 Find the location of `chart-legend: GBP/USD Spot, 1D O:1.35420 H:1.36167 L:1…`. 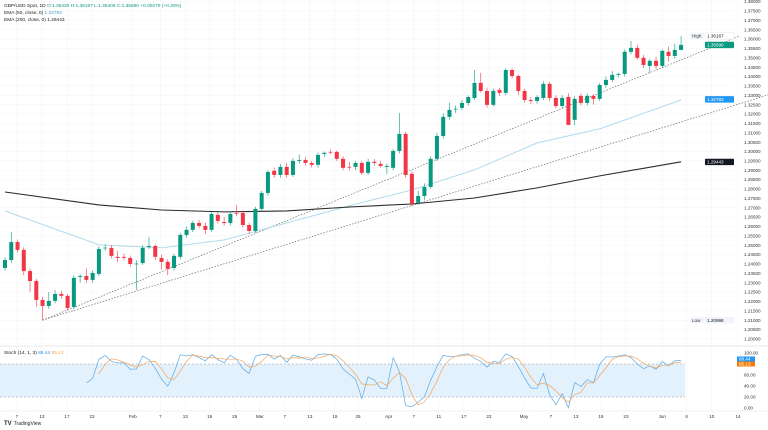

chart-legend: GBP/USD Spot, 1D O:1.35420 H:1.36167 L:1… is located at coordinates (92, 13).